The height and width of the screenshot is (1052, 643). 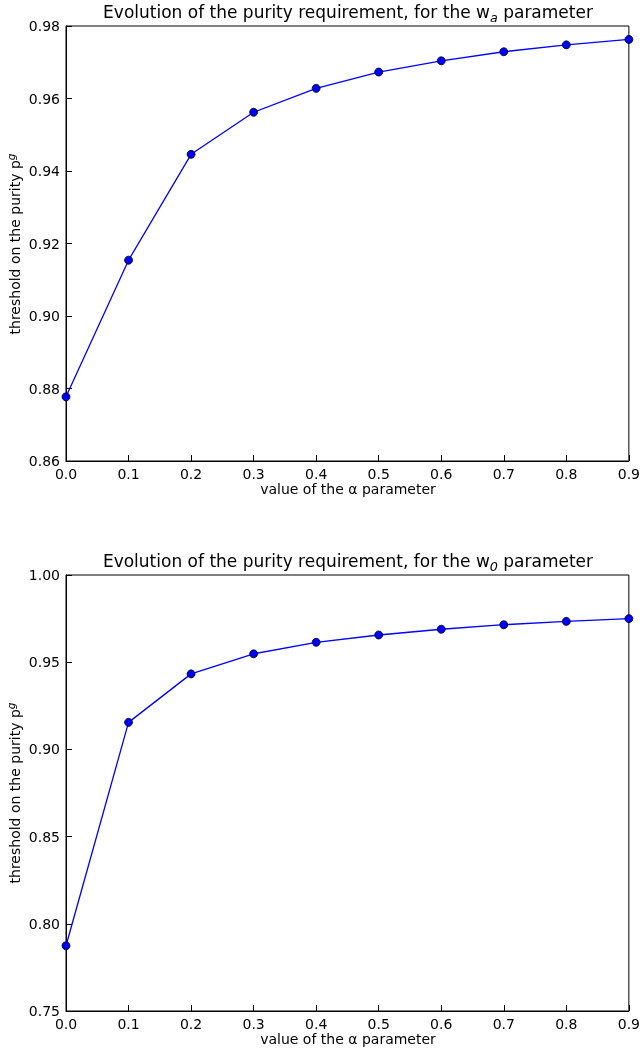 I want to click on y-tick-label: 0.85, so click(x=44, y=836).